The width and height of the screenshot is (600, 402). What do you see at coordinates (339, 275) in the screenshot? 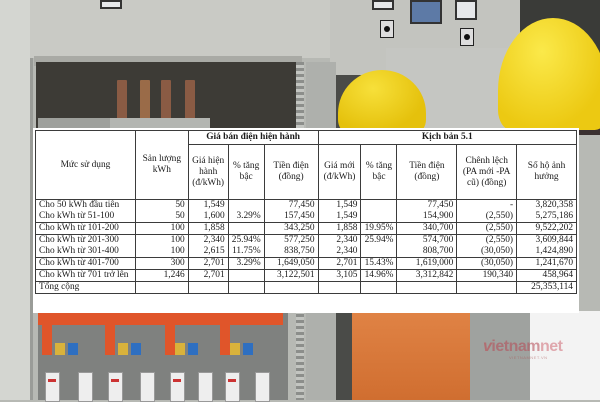
I see `cell-new-price: 3,105` at bounding box center [339, 275].